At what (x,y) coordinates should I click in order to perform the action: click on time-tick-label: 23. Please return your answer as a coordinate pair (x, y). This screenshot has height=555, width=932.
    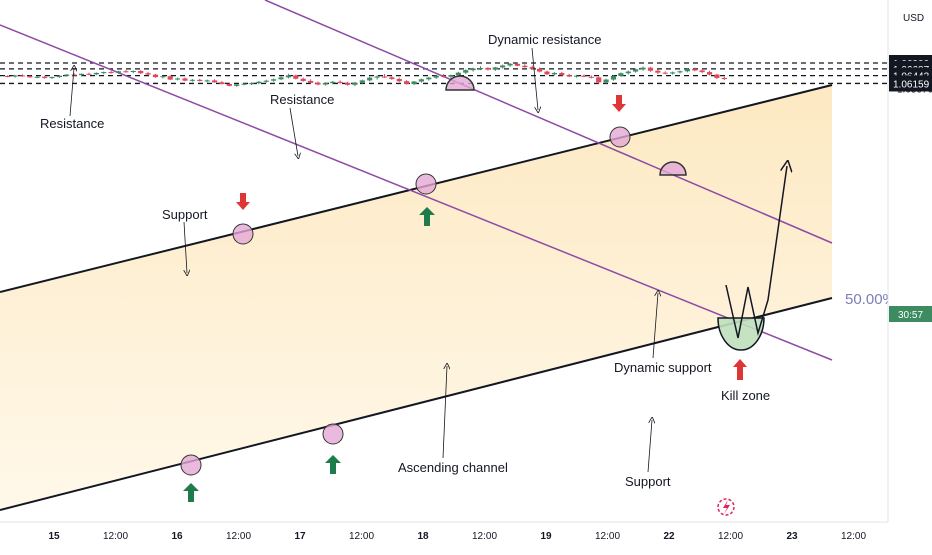
    Looking at the image, I should click on (792, 536).